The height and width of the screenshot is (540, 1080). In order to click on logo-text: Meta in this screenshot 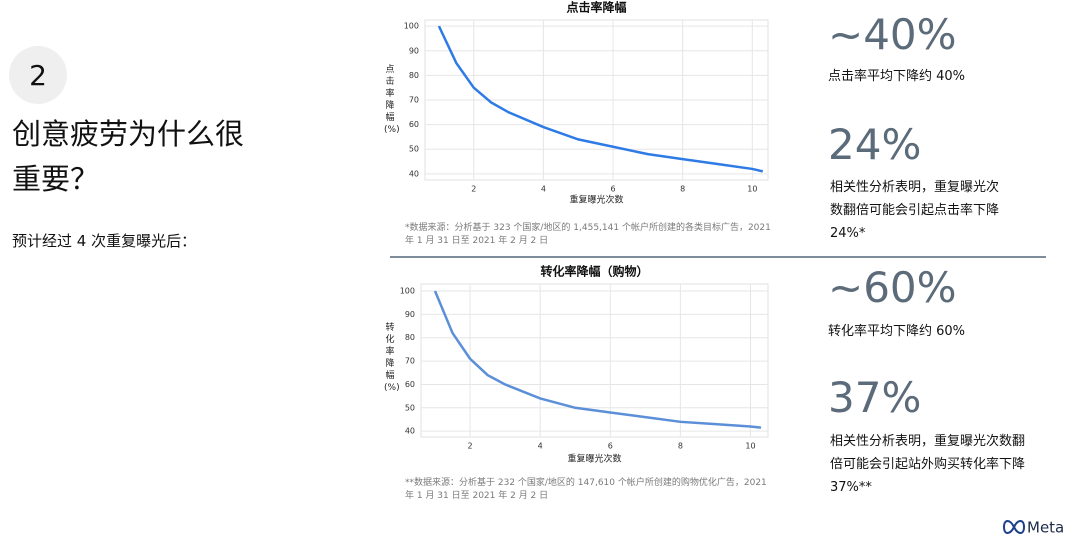, I will do `click(1045, 528)`.